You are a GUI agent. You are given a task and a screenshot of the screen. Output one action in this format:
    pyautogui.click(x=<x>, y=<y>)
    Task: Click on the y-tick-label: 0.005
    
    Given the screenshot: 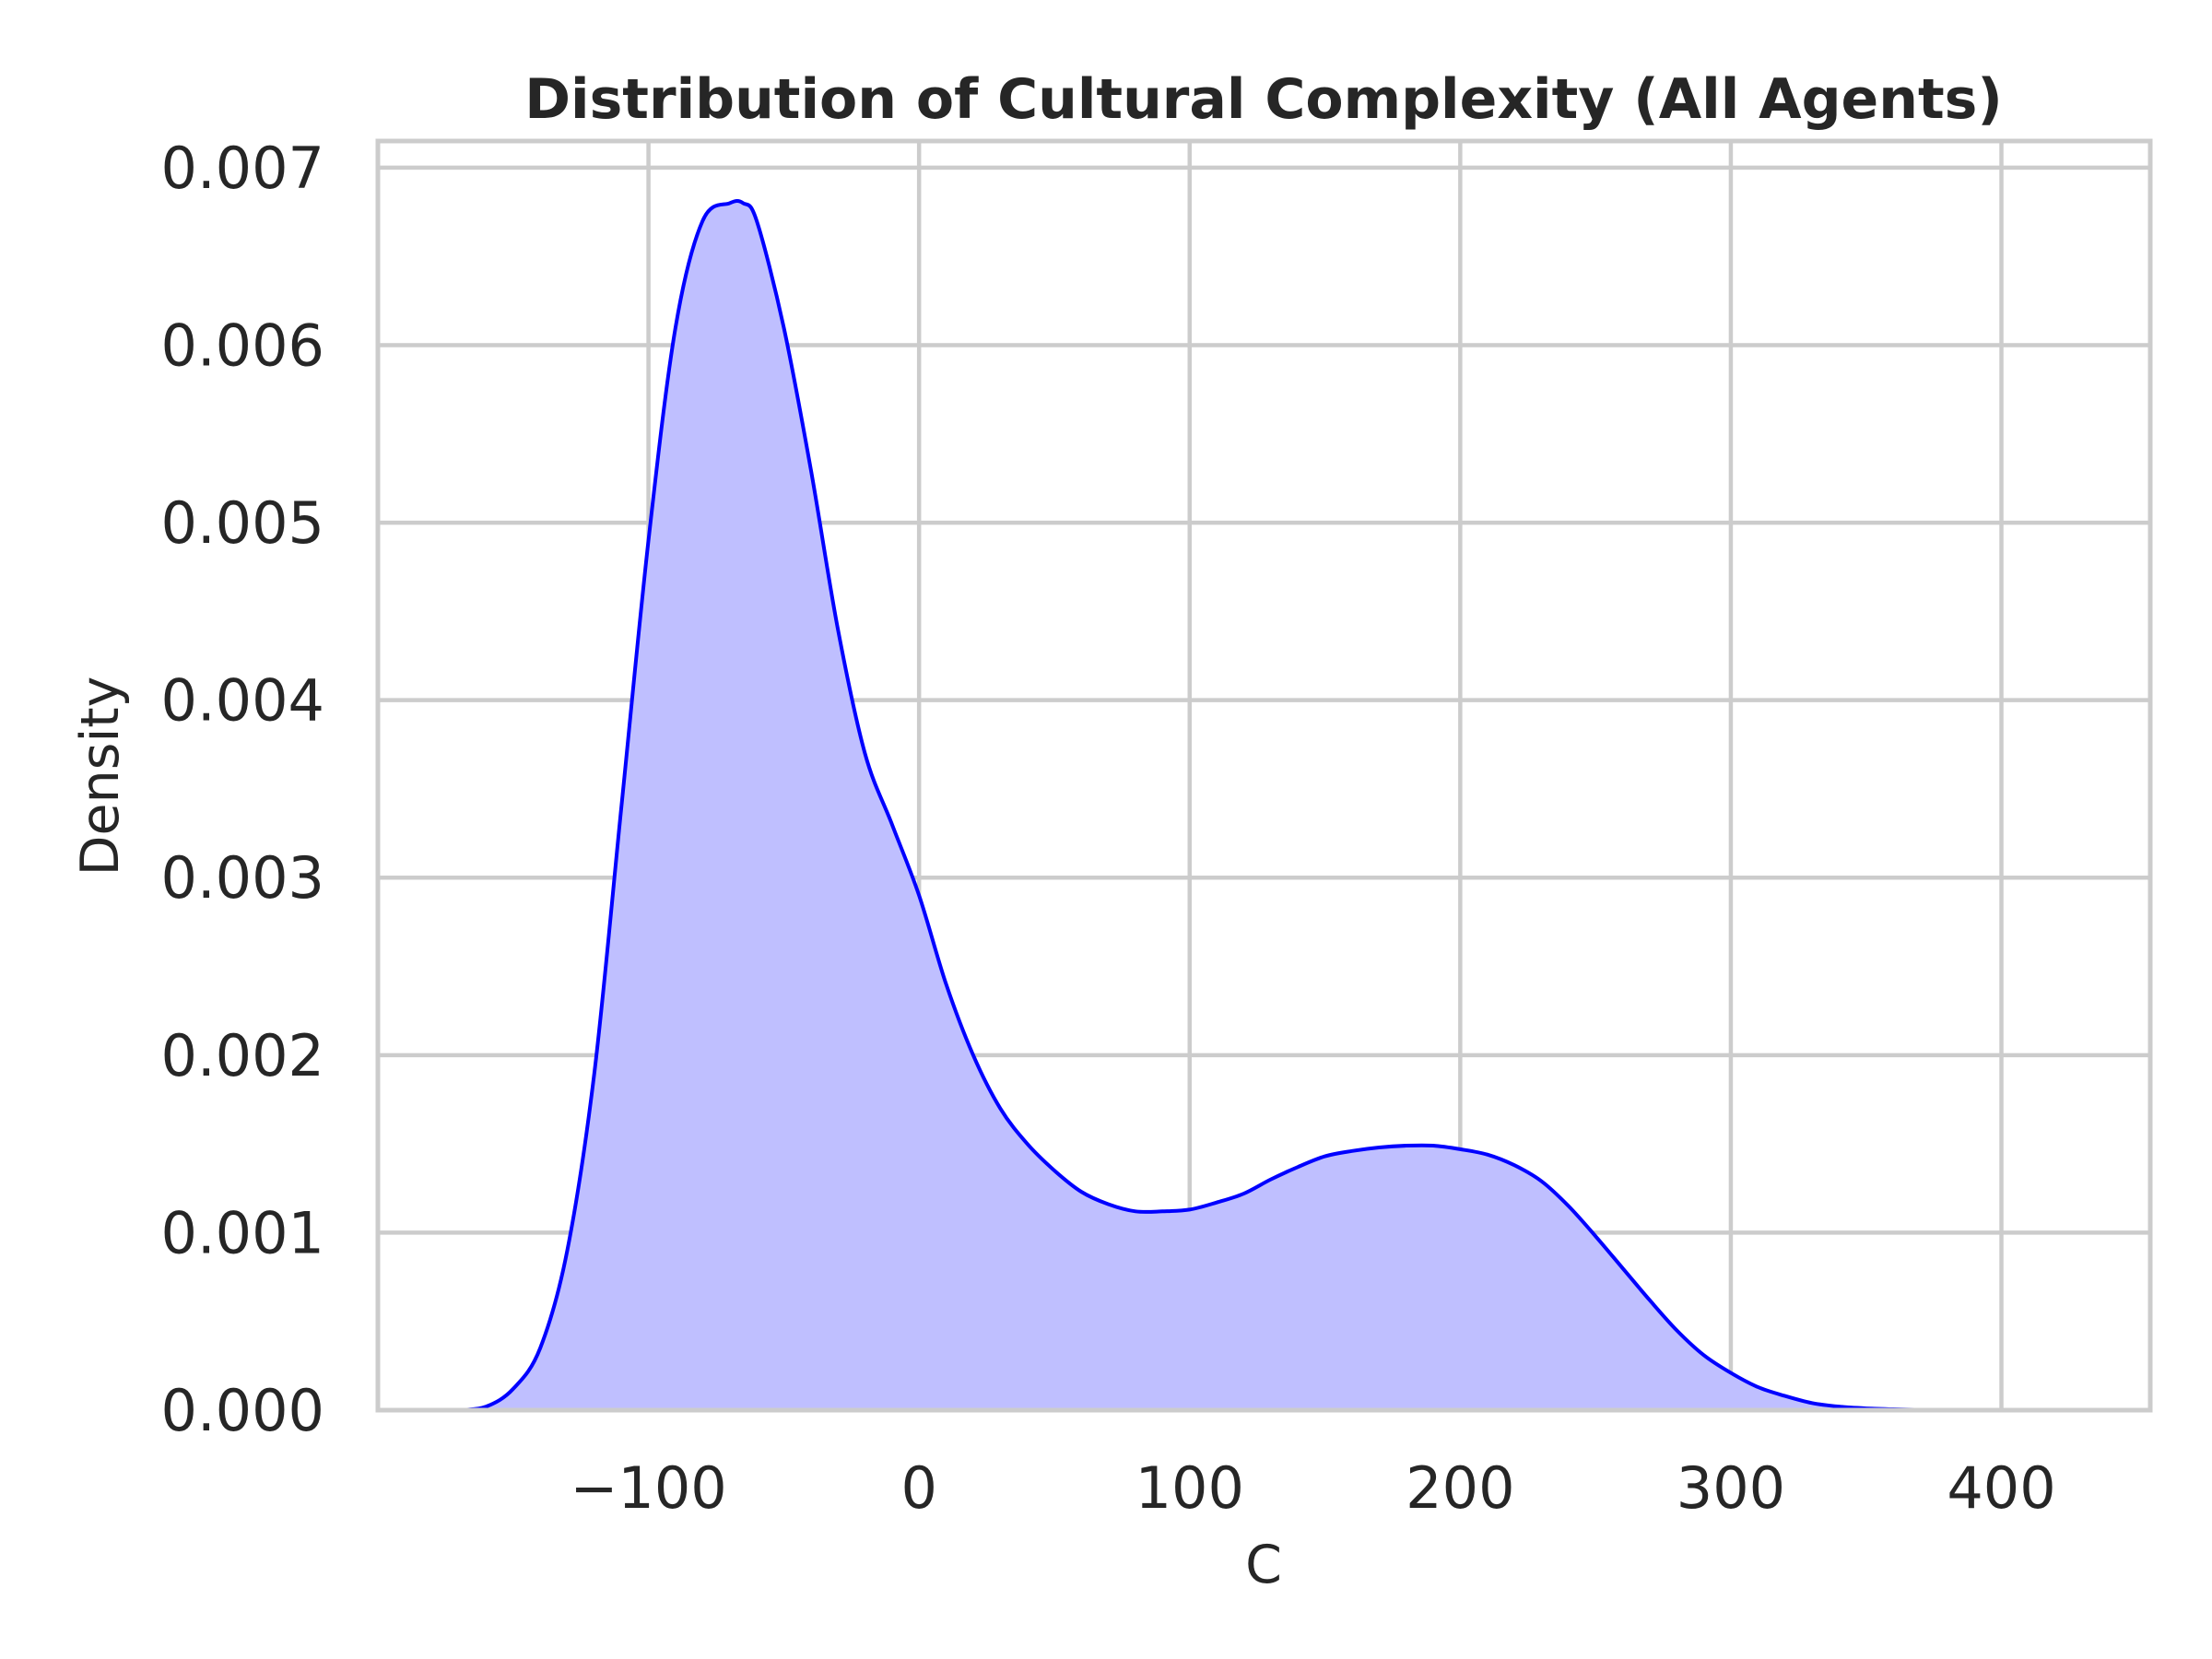 What is the action you would take?
    pyautogui.click(x=243, y=523)
    